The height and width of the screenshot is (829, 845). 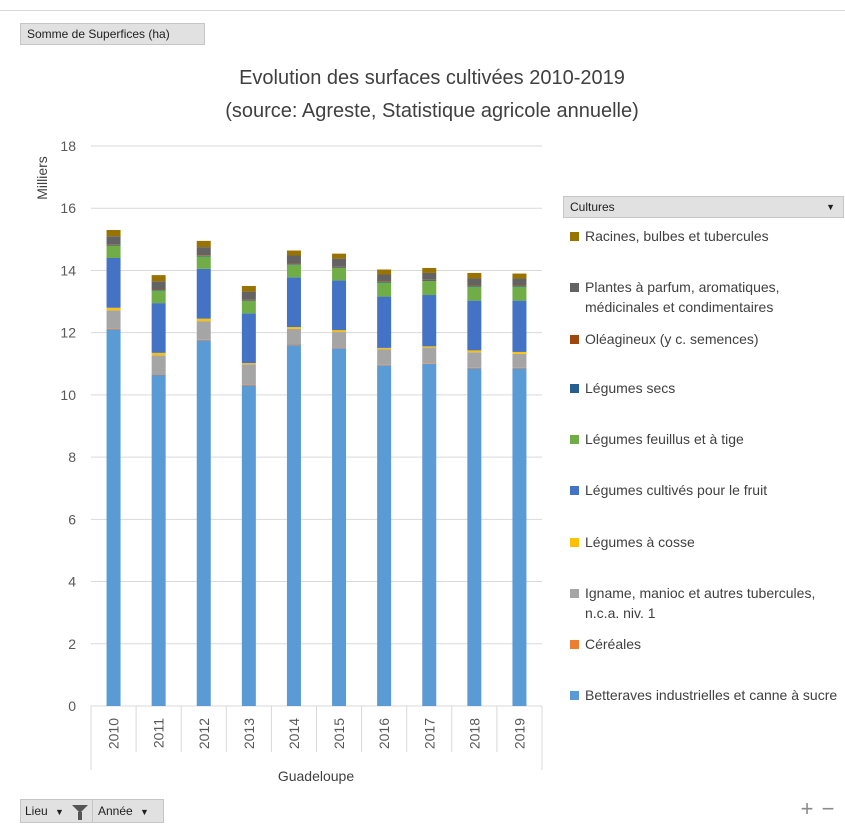 What do you see at coordinates (828, 808) in the screenshot?
I see `zoom-out-button: −` at bounding box center [828, 808].